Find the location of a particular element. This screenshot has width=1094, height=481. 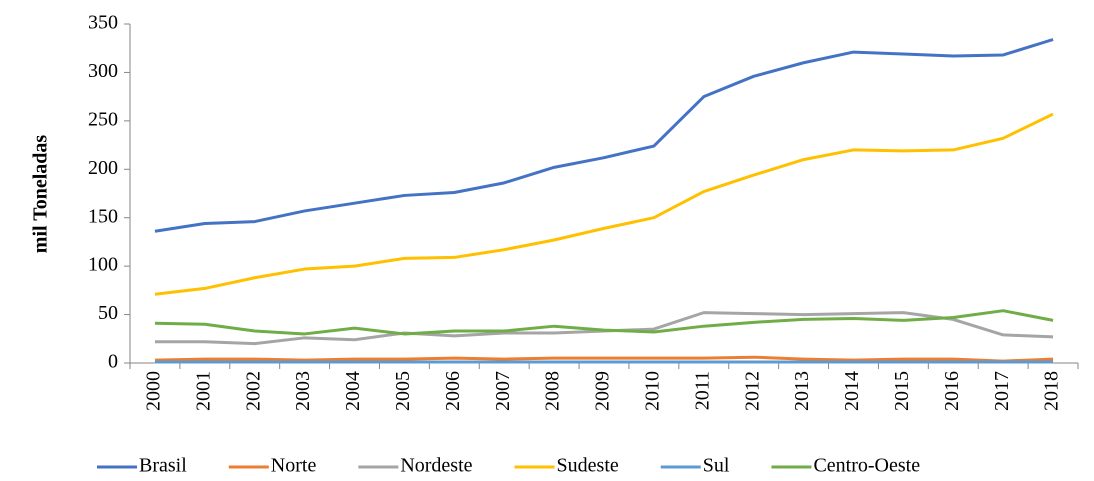

x-tick-label: 2005 is located at coordinates (403, 391).